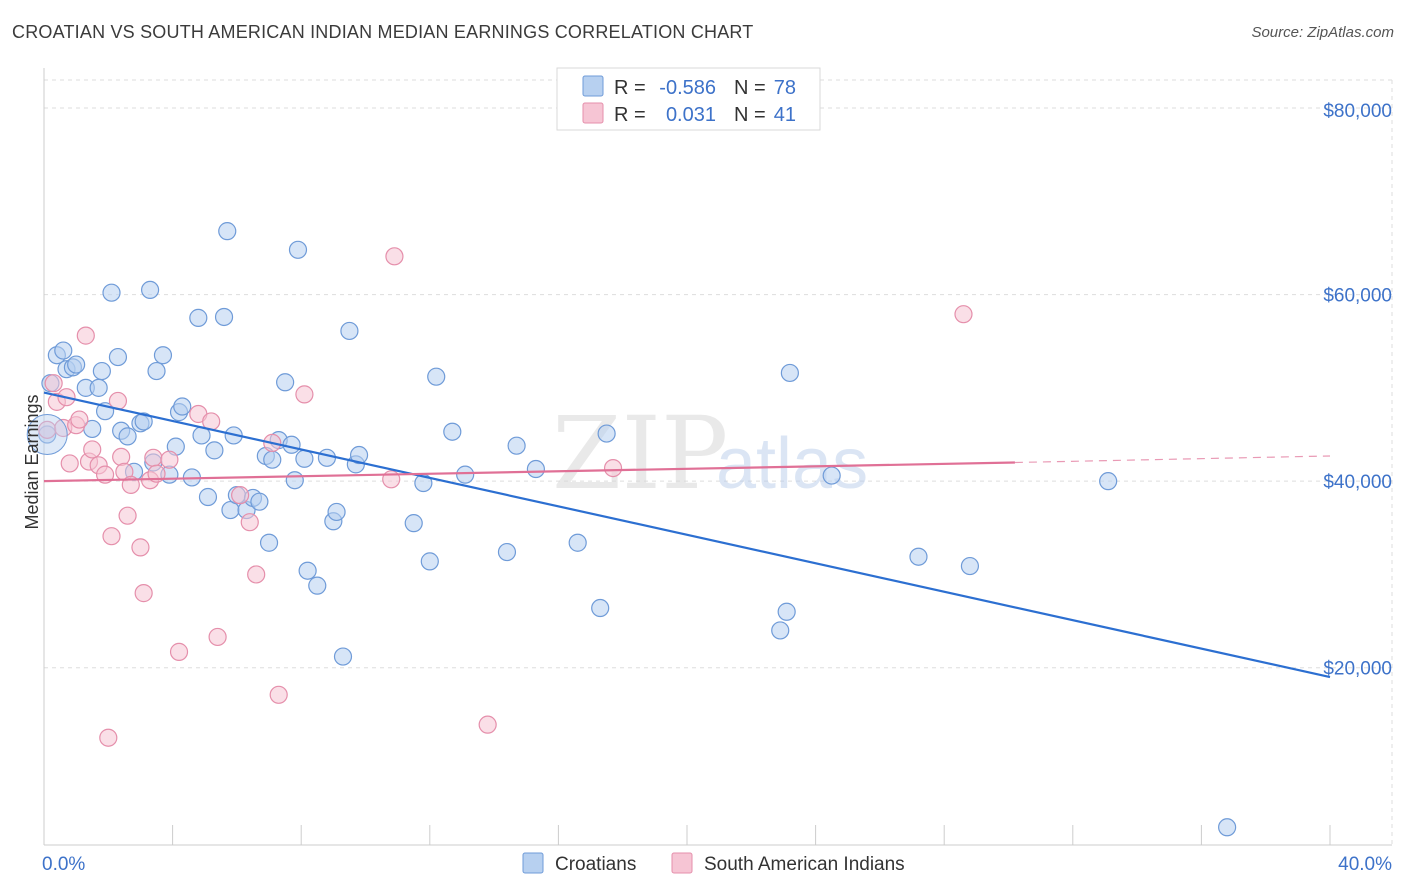 This screenshot has height=892, width=1406. Describe the element at coordinates (1357, 482) in the screenshot. I see `y-tick-label: $40,000` at that location.